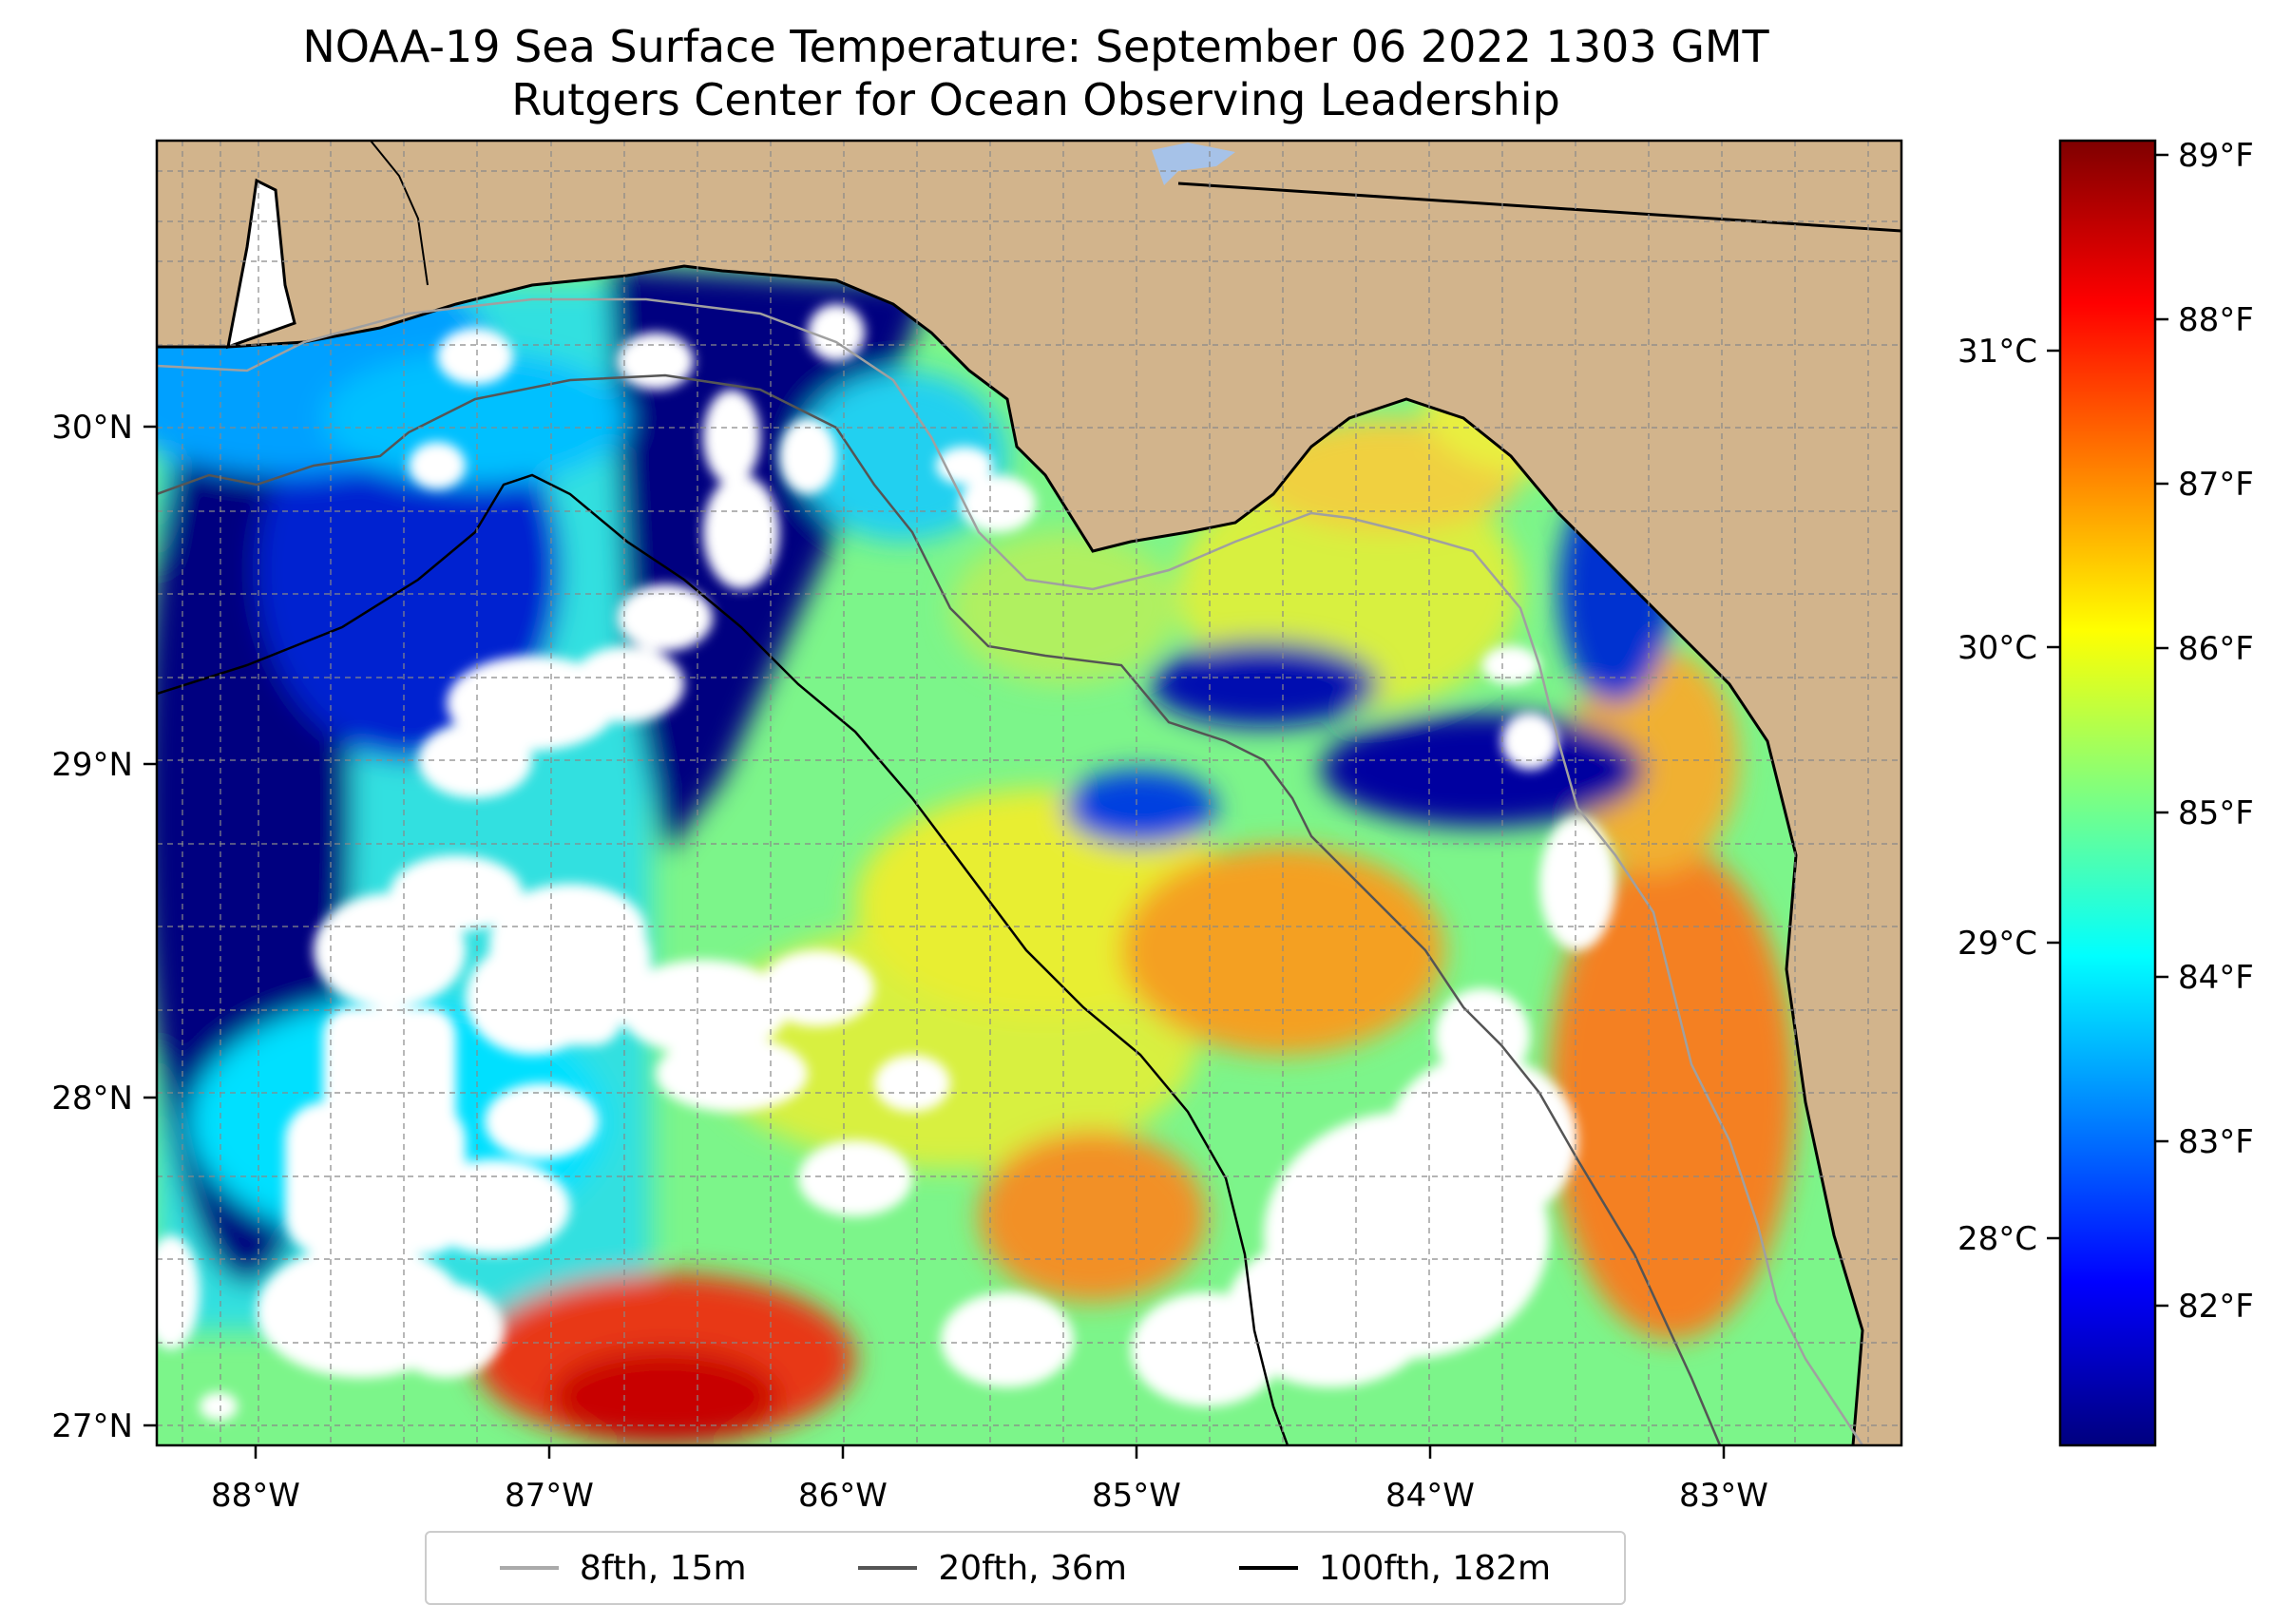 The image size is (2292, 1624). What do you see at coordinates (2216, 978) in the screenshot?
I see `fahrenheit-tick-label: 84°F` at bounding box center [2216, 978].